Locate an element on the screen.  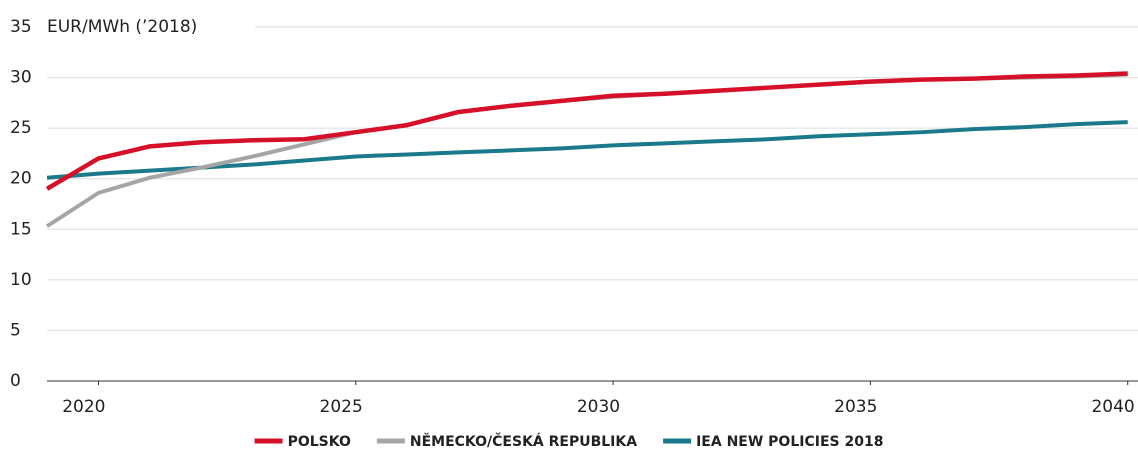
x-tick-label: 2030 is located at coordinates (598, 407).